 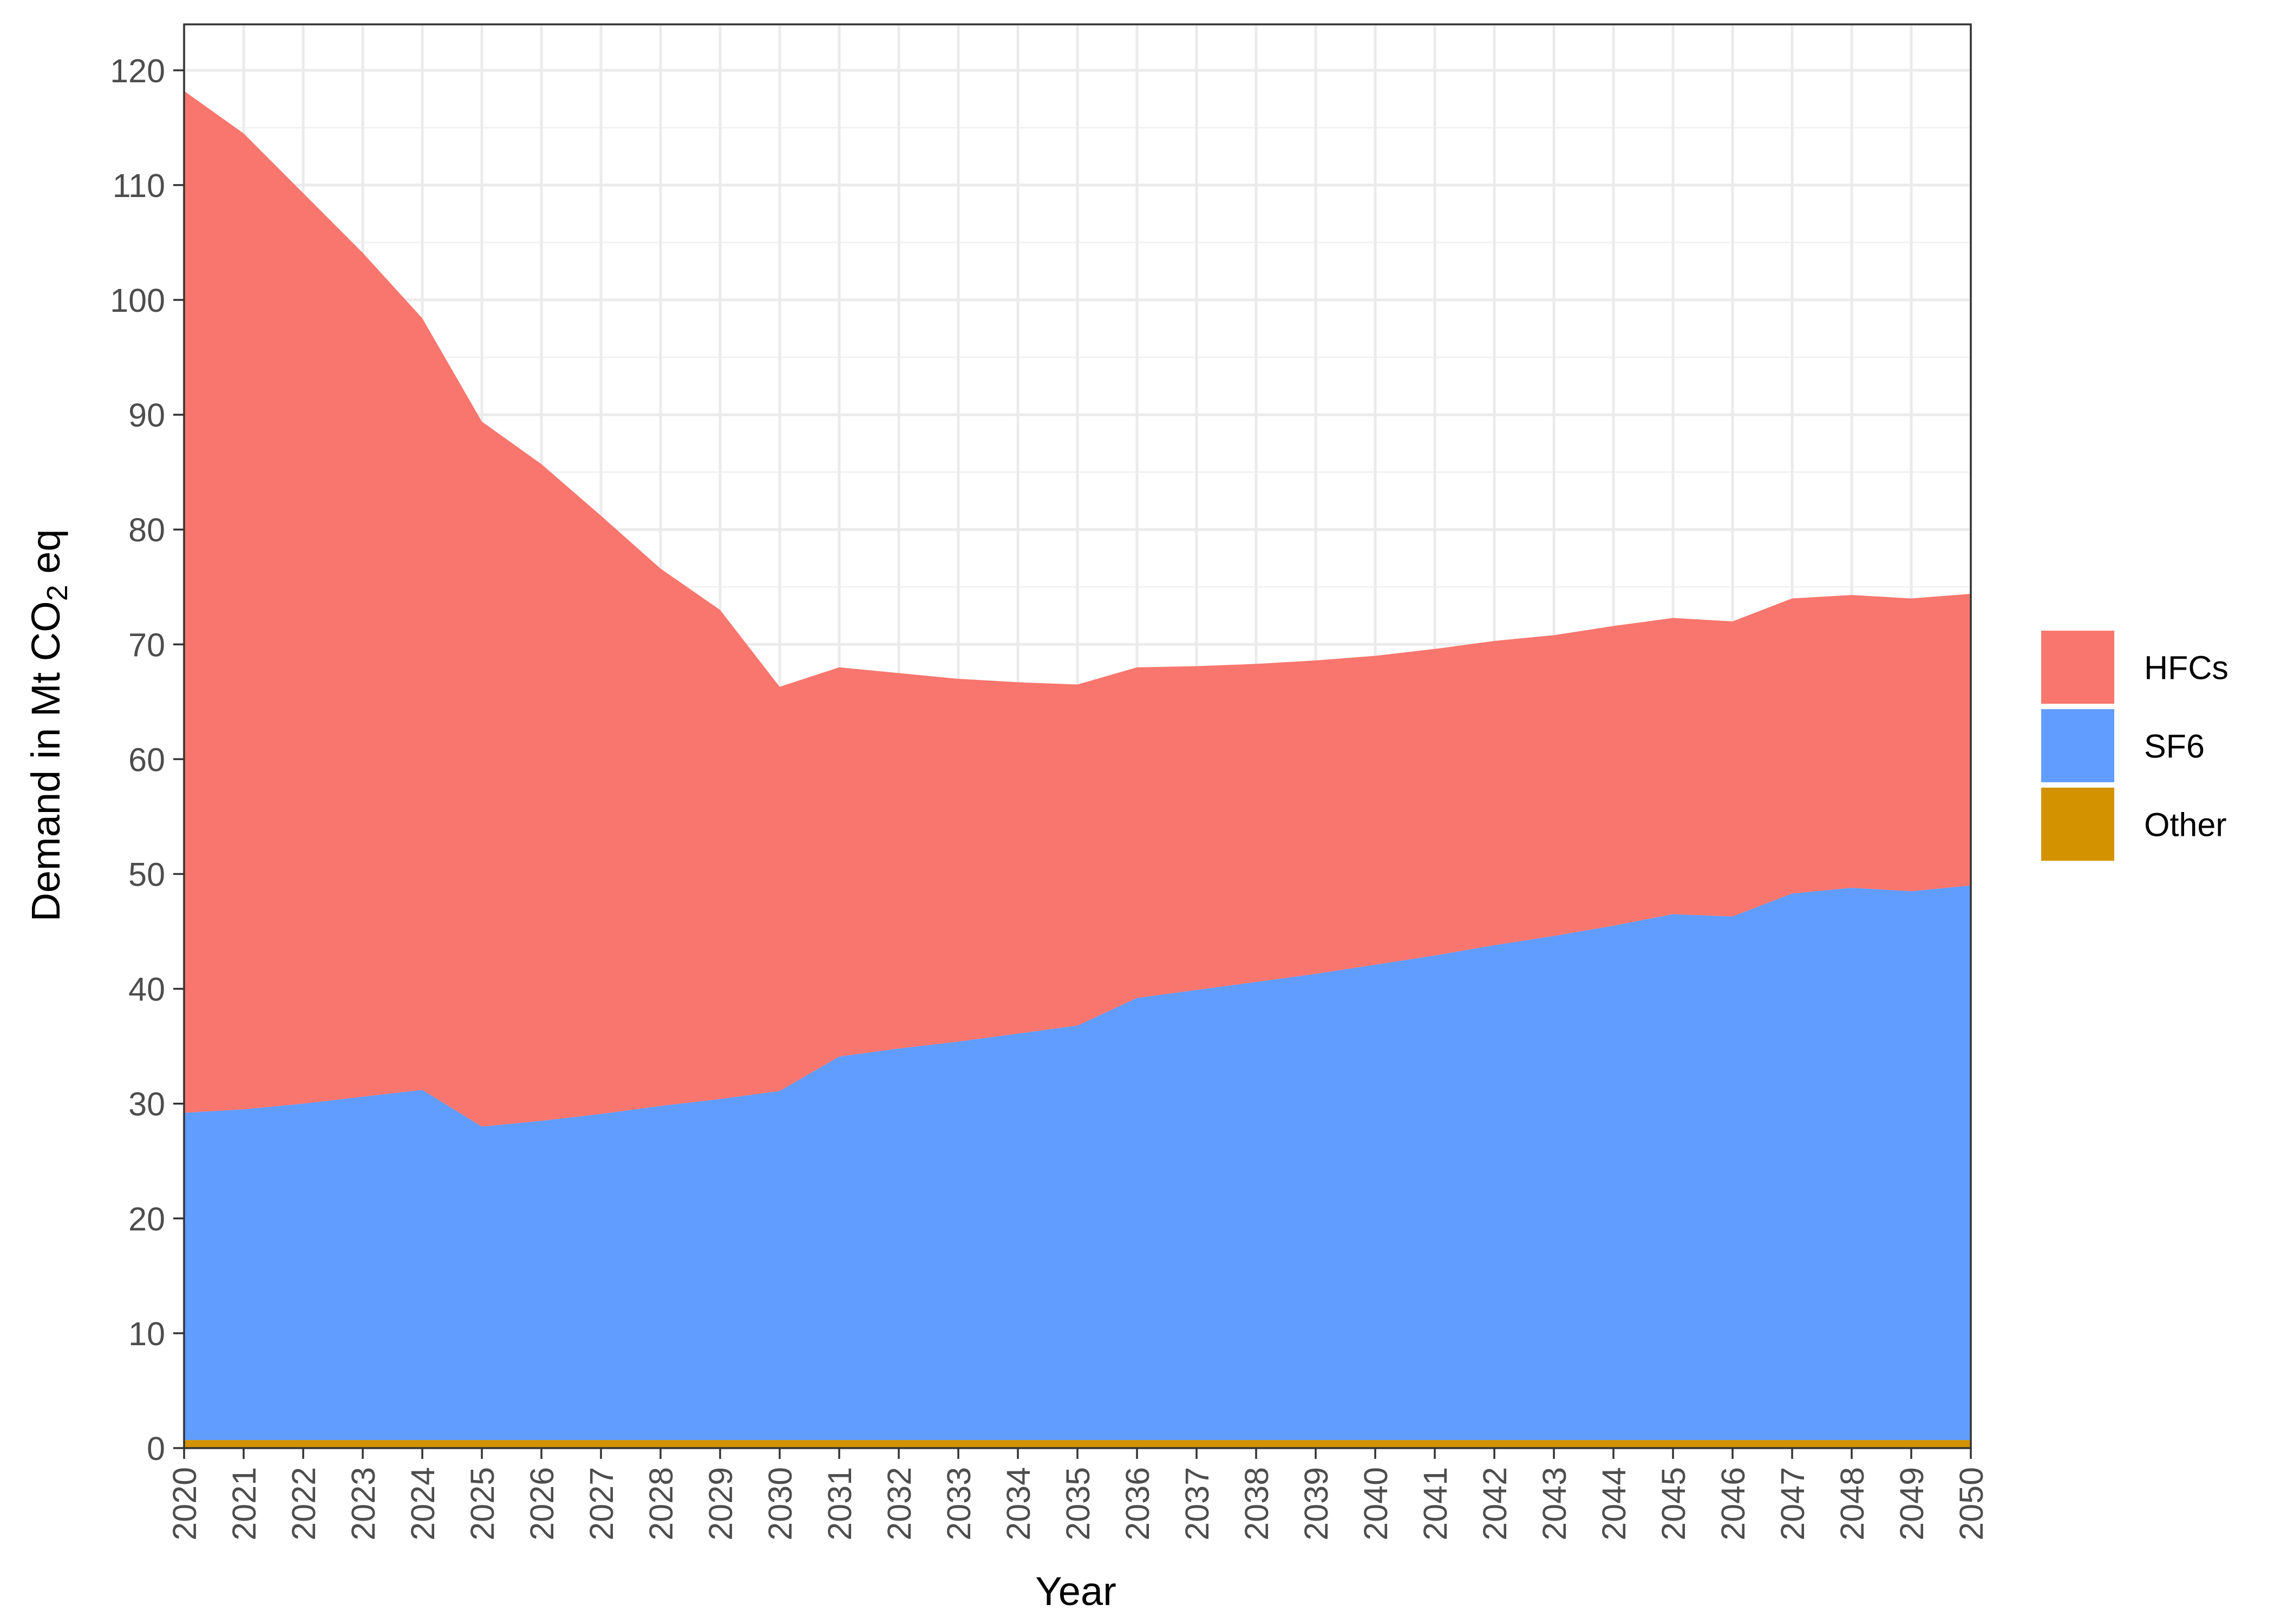 I want to click on y-tick-label: 20, so click(x=147, y=1219).